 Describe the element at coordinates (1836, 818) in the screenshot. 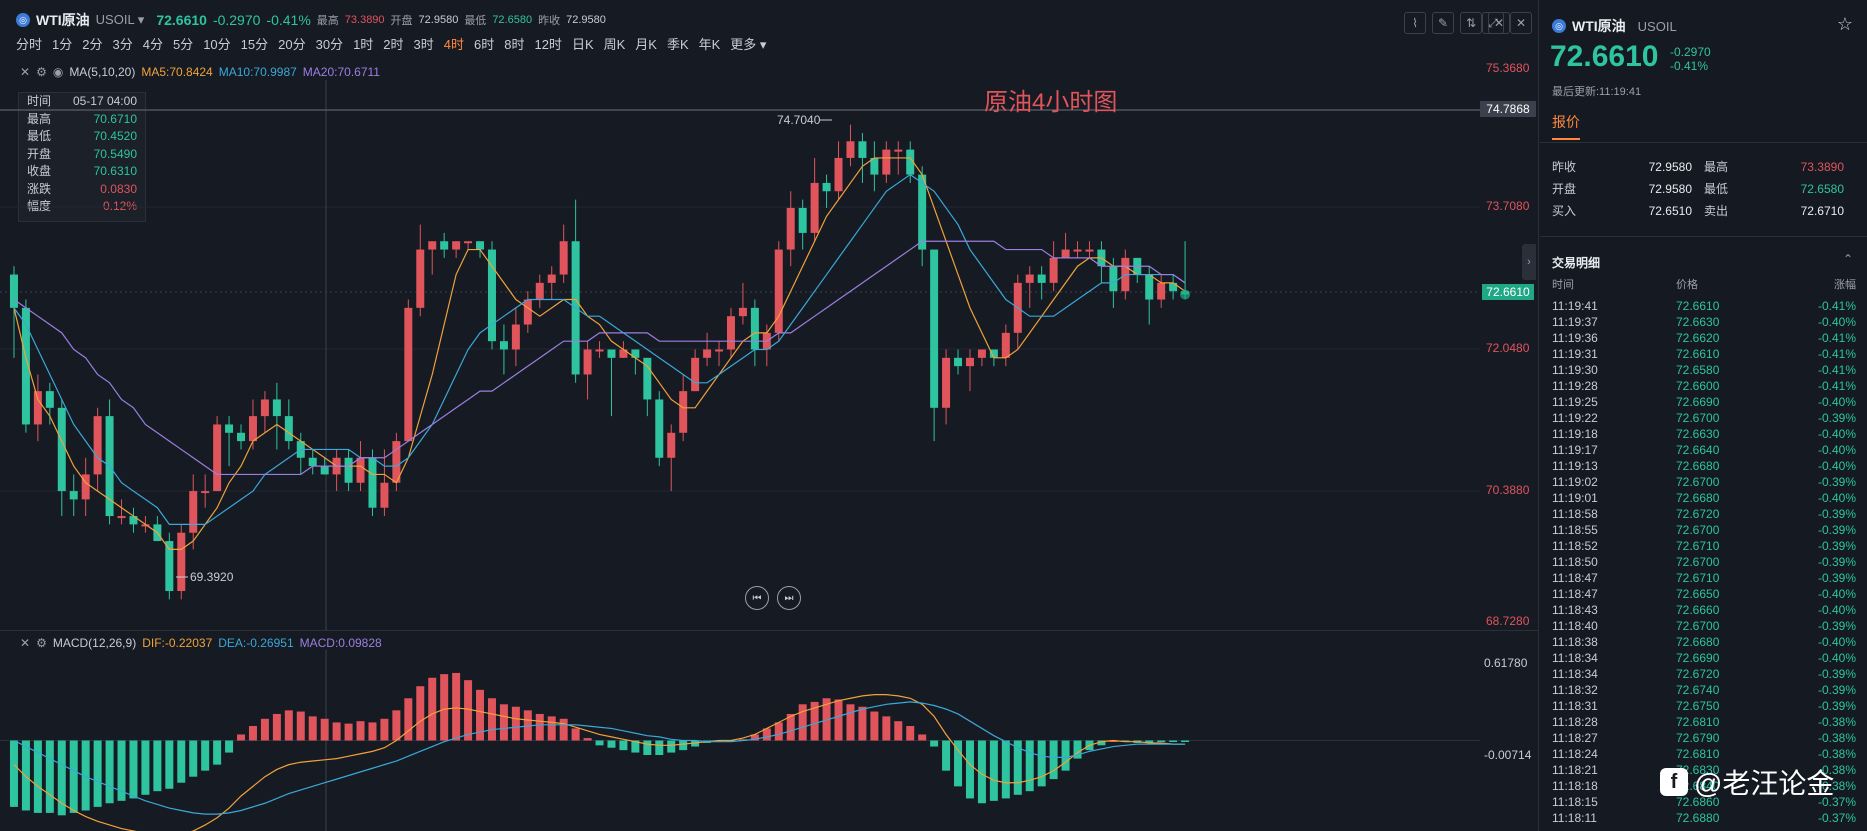

I see `trade-change: -0.37%` at that location.